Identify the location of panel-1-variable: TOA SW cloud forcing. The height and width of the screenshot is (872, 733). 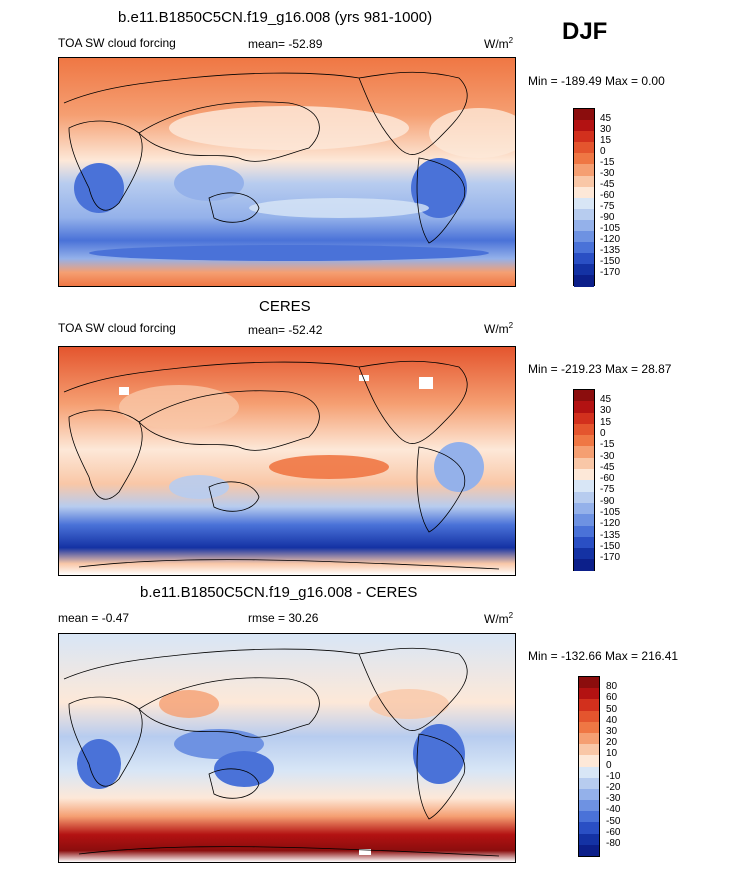
(117, 43).